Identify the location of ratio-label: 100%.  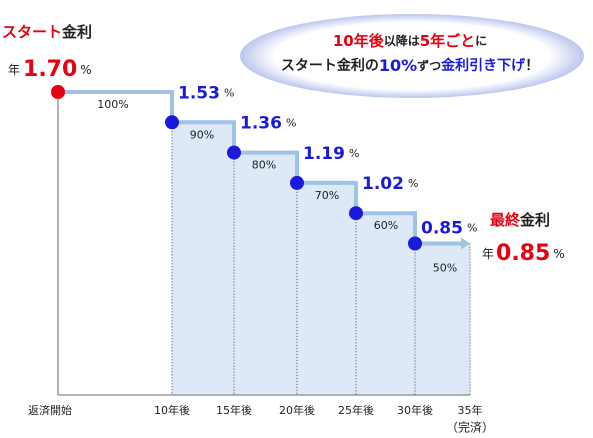
(112, 104).